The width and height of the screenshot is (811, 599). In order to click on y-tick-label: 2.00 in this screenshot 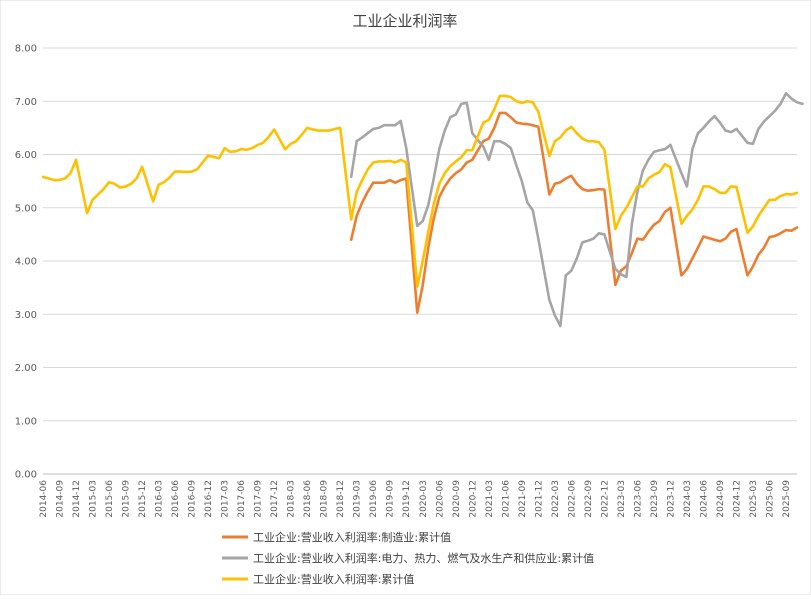, I will do `click(26, 368)`.